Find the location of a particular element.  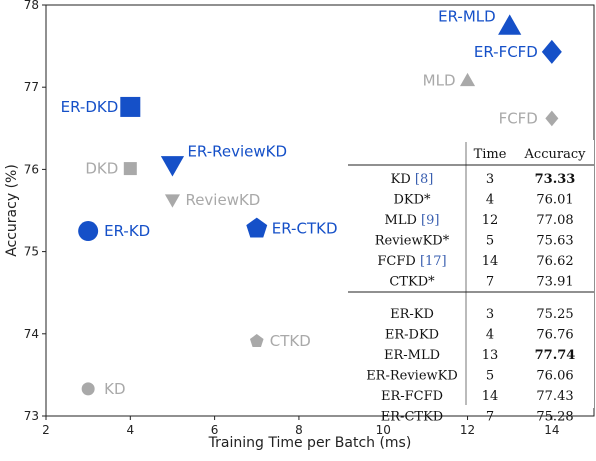

table-cell-method: ER-CTKD is located at coordinates (412, 417).